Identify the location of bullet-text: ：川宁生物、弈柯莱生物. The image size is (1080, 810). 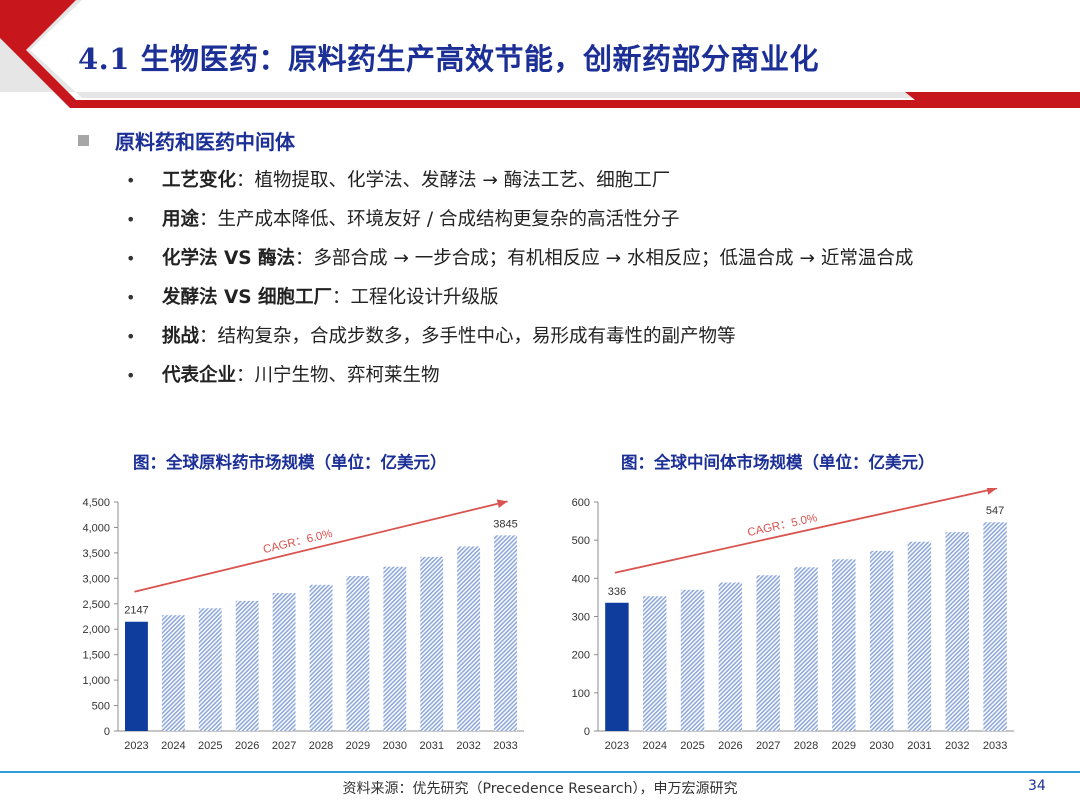
(338, 375).